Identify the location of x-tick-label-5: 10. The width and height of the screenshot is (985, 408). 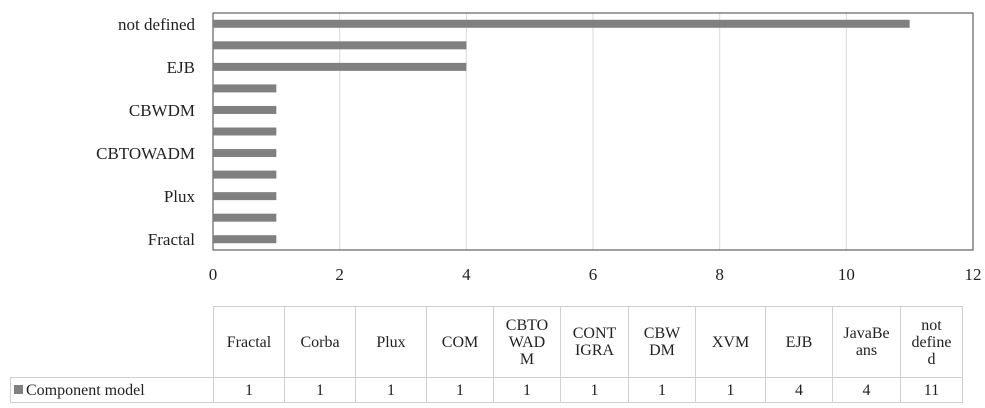
(846, 274).